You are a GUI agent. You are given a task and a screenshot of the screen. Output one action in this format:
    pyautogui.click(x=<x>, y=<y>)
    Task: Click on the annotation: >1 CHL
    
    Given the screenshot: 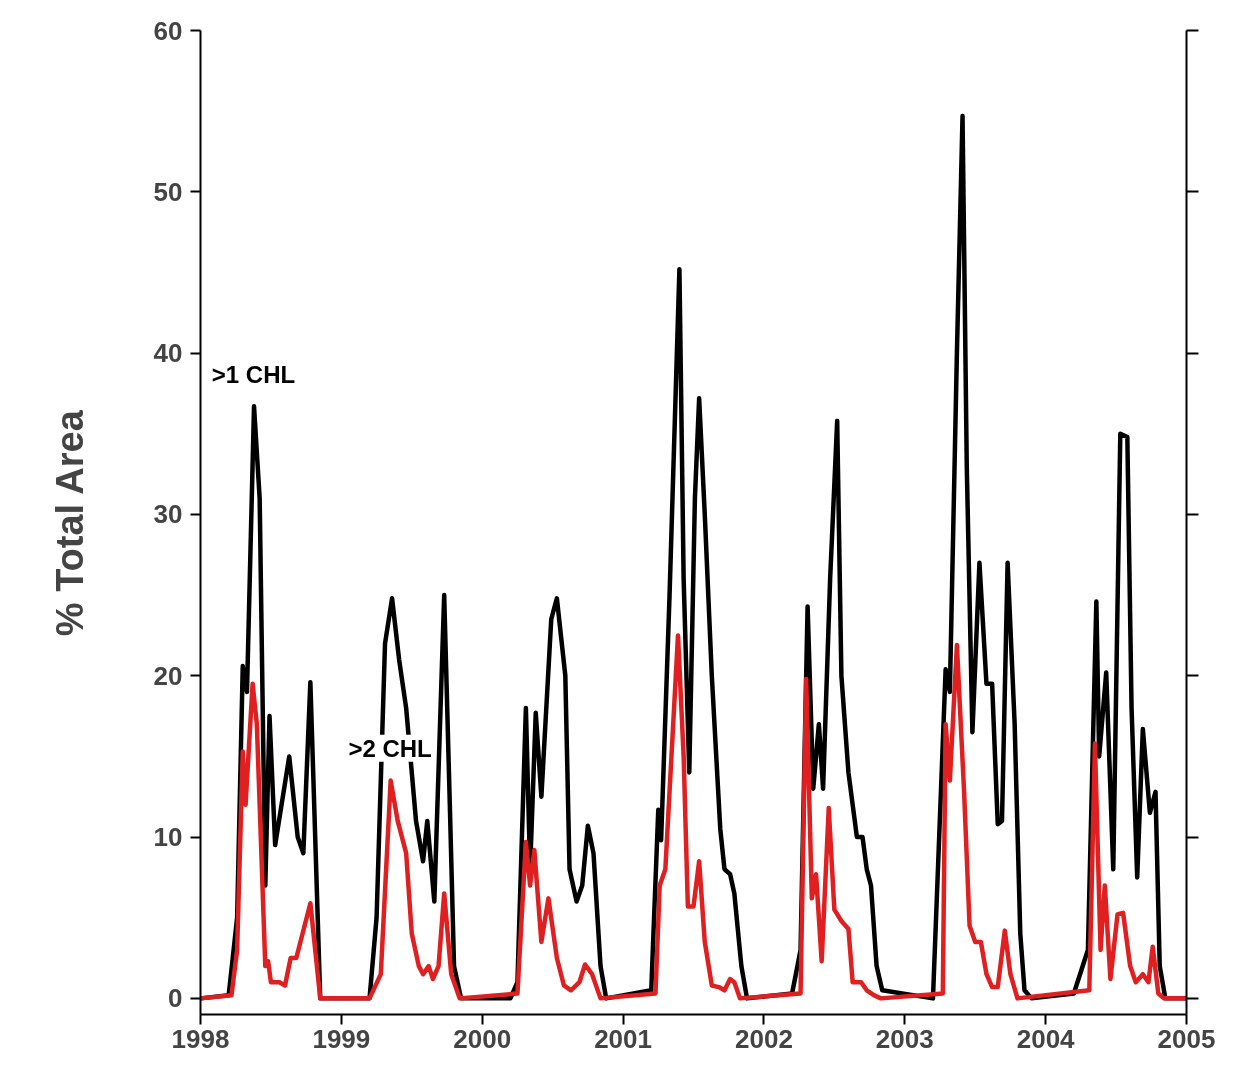 What is the action you would take?
    pyautogui.click(x=253, y=374)
    